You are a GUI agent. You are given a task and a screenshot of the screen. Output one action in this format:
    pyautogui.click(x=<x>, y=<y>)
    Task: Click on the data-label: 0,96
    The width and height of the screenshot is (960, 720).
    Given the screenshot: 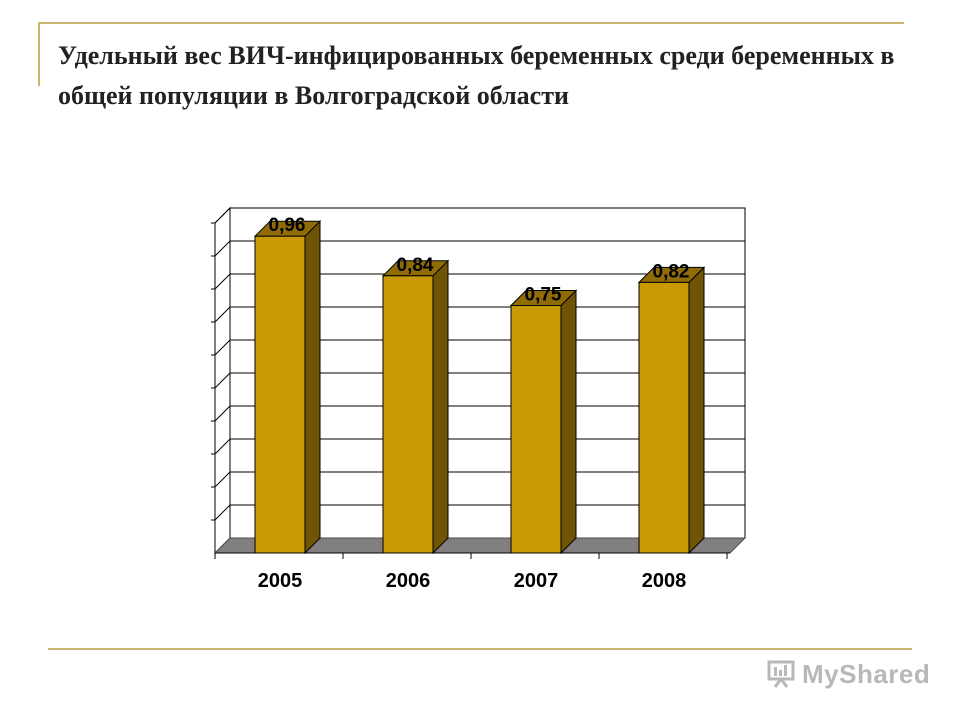 What is the action you would take?
    pyautogui.click(x=287, y=225)
    